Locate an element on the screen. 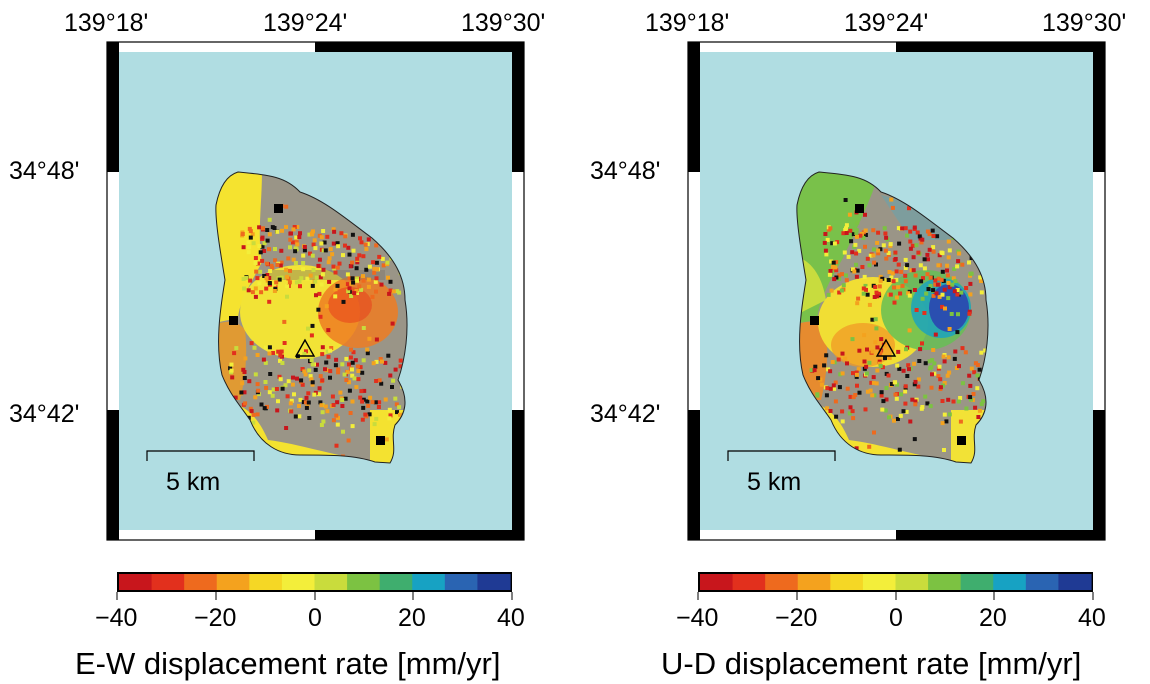 This screenshot has height=684, width=1150. colorbar-title: U-D displacement rate [mm/yr] is located at coordinates (871, 663).